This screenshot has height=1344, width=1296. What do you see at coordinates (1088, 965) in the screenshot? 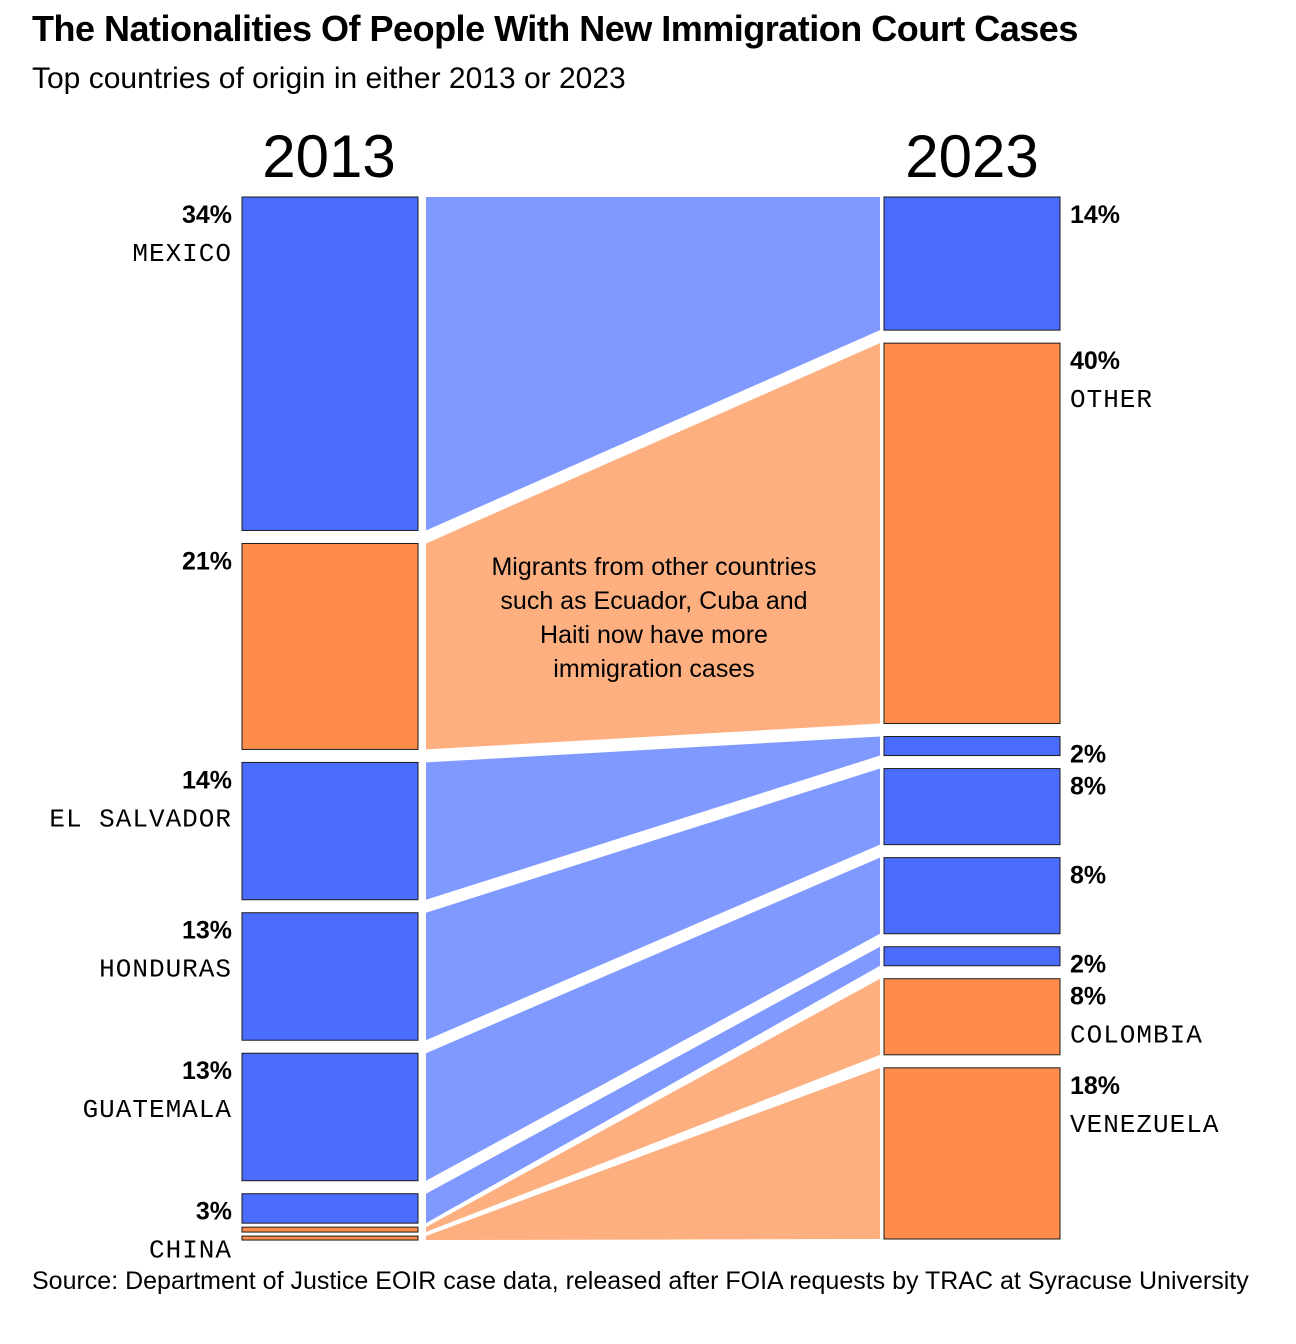
I see `pct-2023-china: 2%` at bounding box center [1088, 965].